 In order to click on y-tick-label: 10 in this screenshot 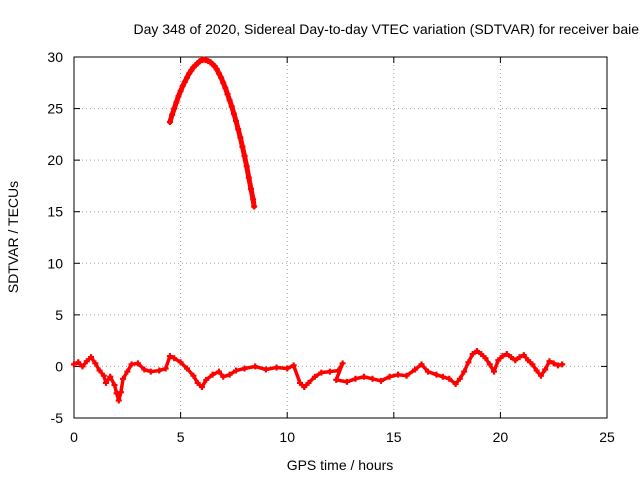, I will do `click(55, 263)`.